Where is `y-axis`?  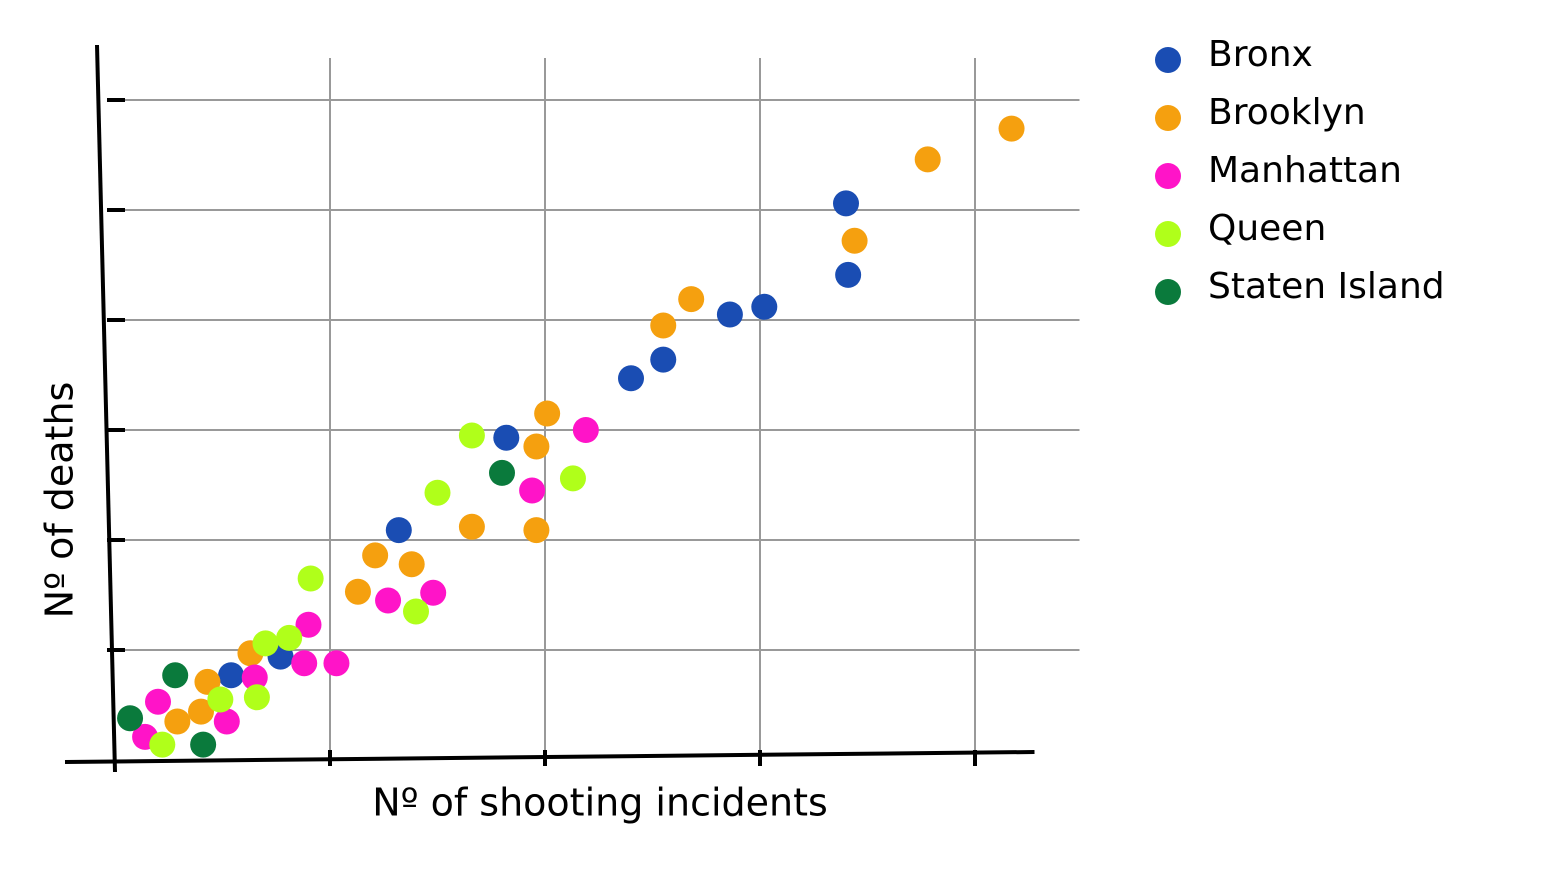
y-axis is located at coordinates (106, 408).